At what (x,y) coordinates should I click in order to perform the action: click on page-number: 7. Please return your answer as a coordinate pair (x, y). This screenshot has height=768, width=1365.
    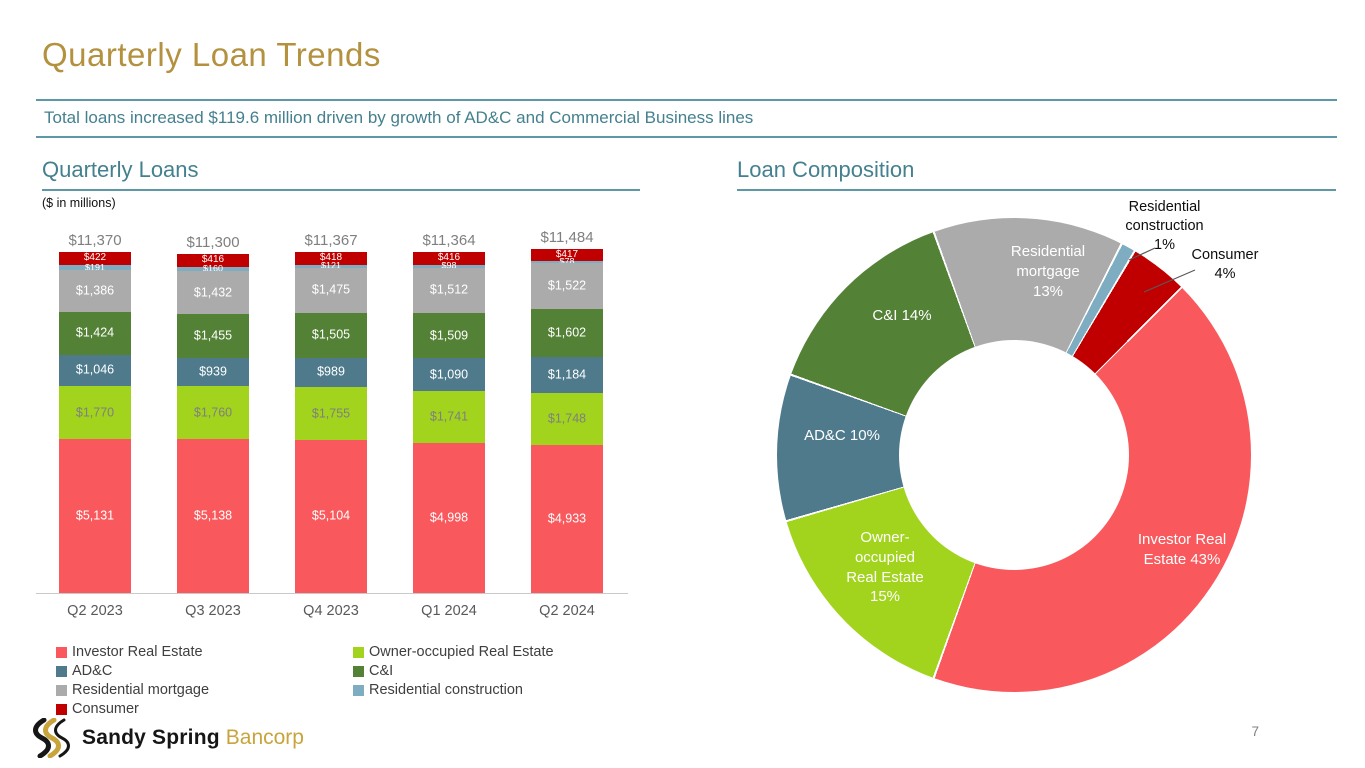
    Looking at the image, I should click on (1255, 731).